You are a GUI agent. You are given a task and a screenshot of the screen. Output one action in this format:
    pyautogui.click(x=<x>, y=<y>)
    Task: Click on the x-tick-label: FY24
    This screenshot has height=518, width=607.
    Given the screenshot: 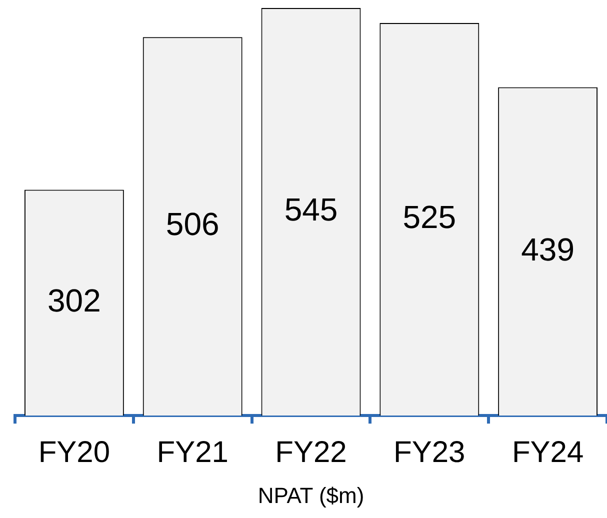 What is the action you would take?
    pyautogui.click(x=548, y=452)
    